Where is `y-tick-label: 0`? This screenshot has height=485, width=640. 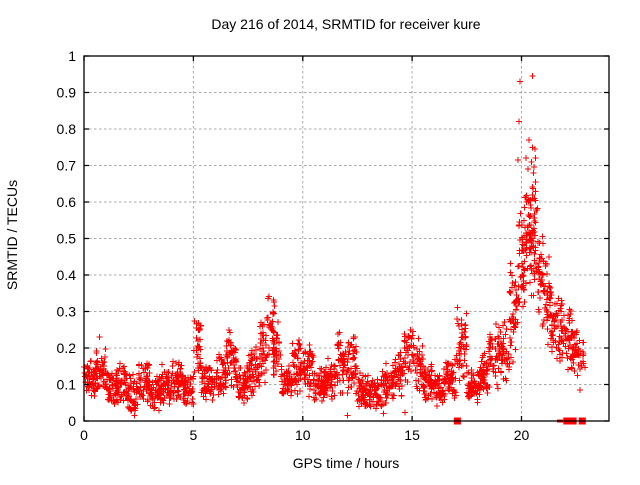 y-tick-label: 0 is located at coordinates (72, 421).